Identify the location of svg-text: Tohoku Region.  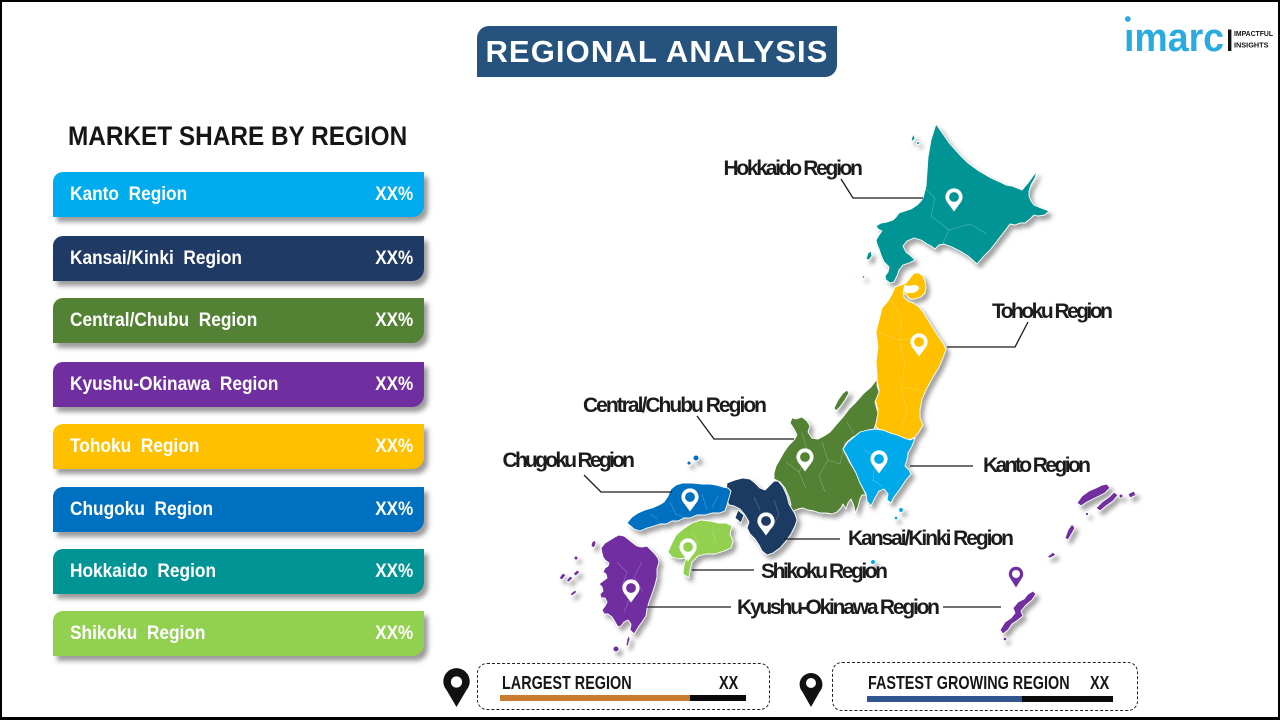
(1052, 311).